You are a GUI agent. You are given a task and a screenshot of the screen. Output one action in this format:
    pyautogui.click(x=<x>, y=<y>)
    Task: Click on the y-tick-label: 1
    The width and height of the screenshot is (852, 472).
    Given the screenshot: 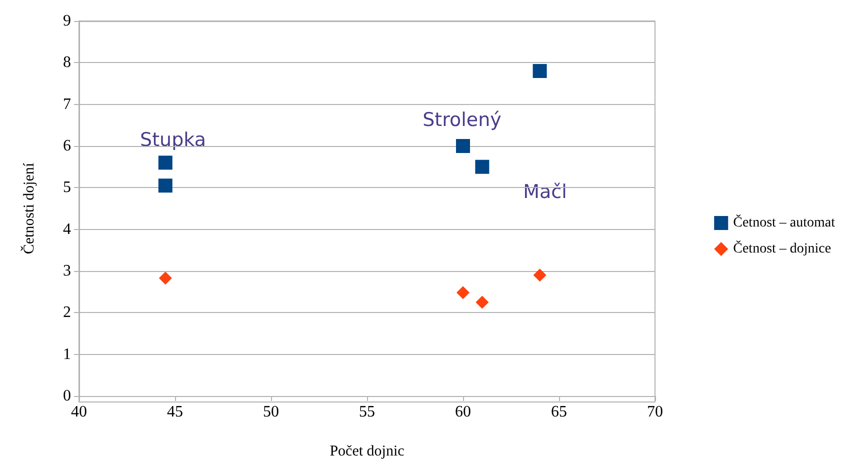 What is the action you would take?
    pyautogui.click(x=67, y=354)
    